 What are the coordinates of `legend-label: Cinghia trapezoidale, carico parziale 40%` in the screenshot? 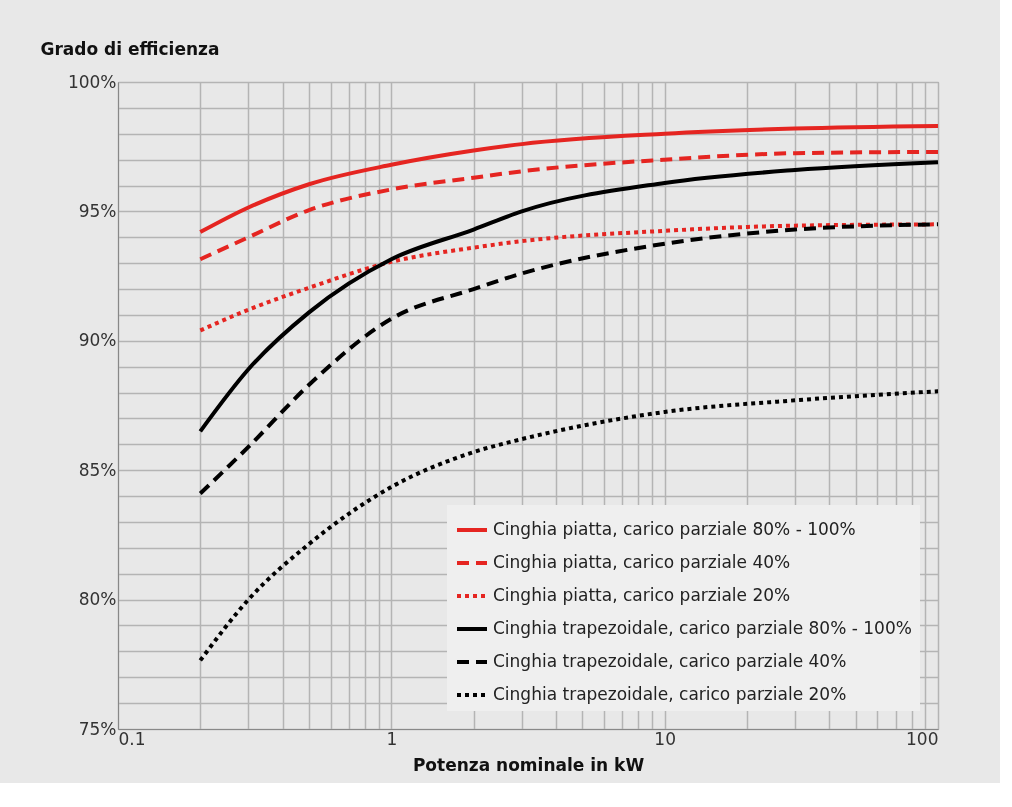 It's located at (670, 661).